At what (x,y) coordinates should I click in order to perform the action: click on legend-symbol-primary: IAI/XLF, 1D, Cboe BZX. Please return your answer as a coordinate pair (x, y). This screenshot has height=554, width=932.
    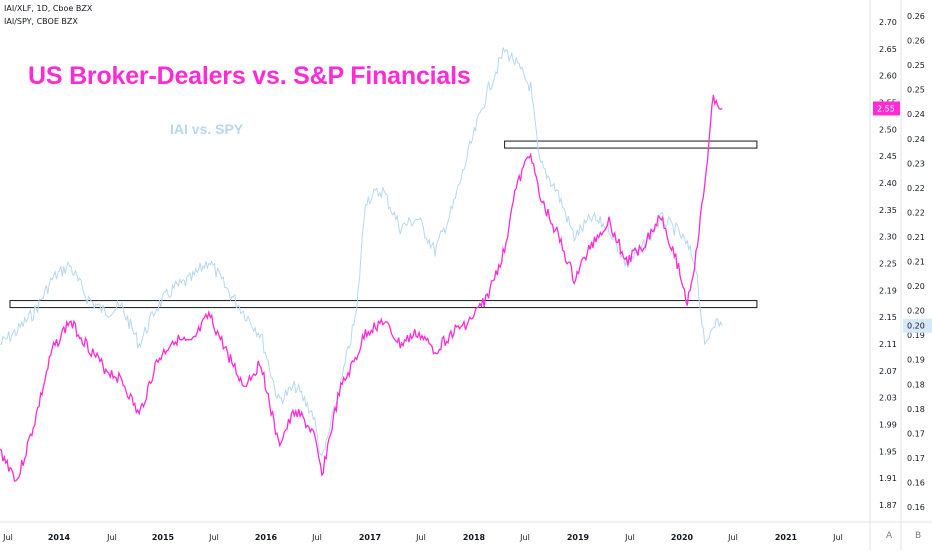
    Looking at the image, I should click on (48, 8).